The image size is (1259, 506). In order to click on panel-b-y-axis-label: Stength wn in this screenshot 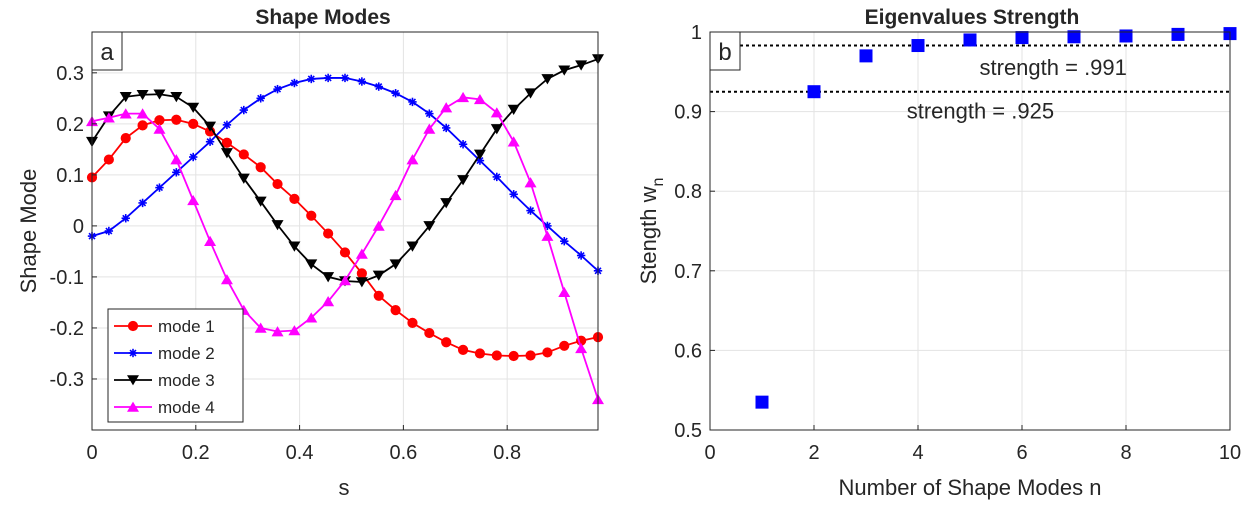, I will do `click(651, 231)`.